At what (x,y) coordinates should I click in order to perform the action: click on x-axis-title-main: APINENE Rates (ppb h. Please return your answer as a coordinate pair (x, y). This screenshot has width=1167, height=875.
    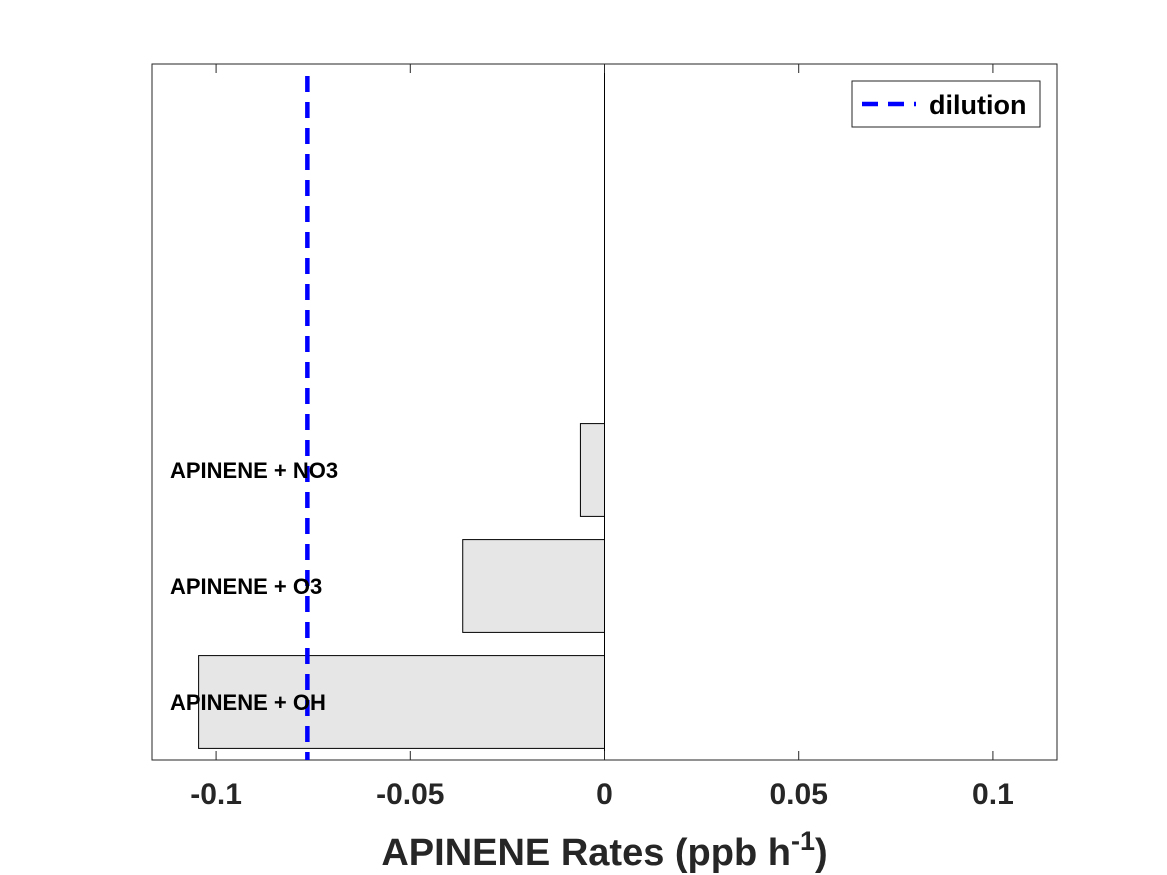
    Looking at the image, I should click on (586, 853).